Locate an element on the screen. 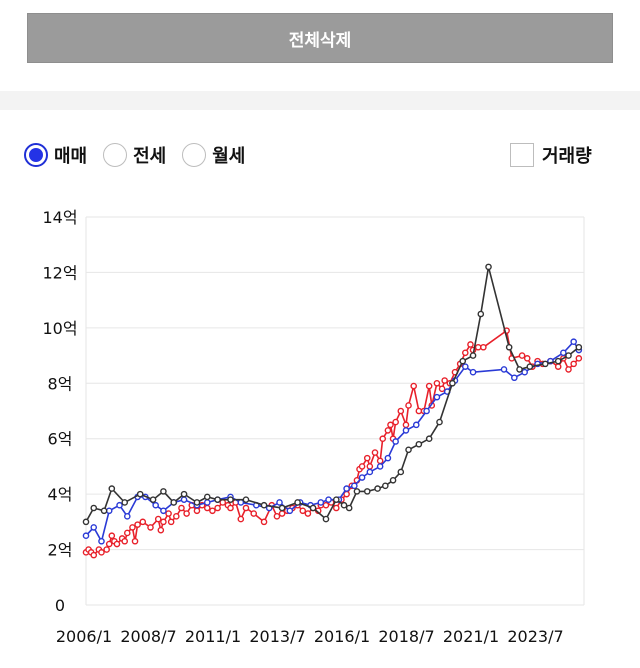  radio-jeonse: 전세 is located at coordinates (134, 155).